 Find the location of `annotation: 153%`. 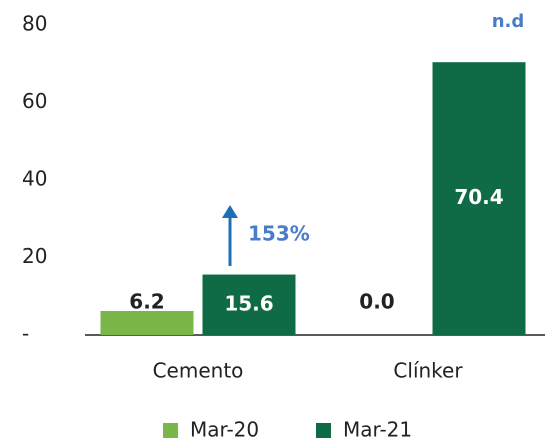

annotation: 153% is located at coordinates (279, 234).